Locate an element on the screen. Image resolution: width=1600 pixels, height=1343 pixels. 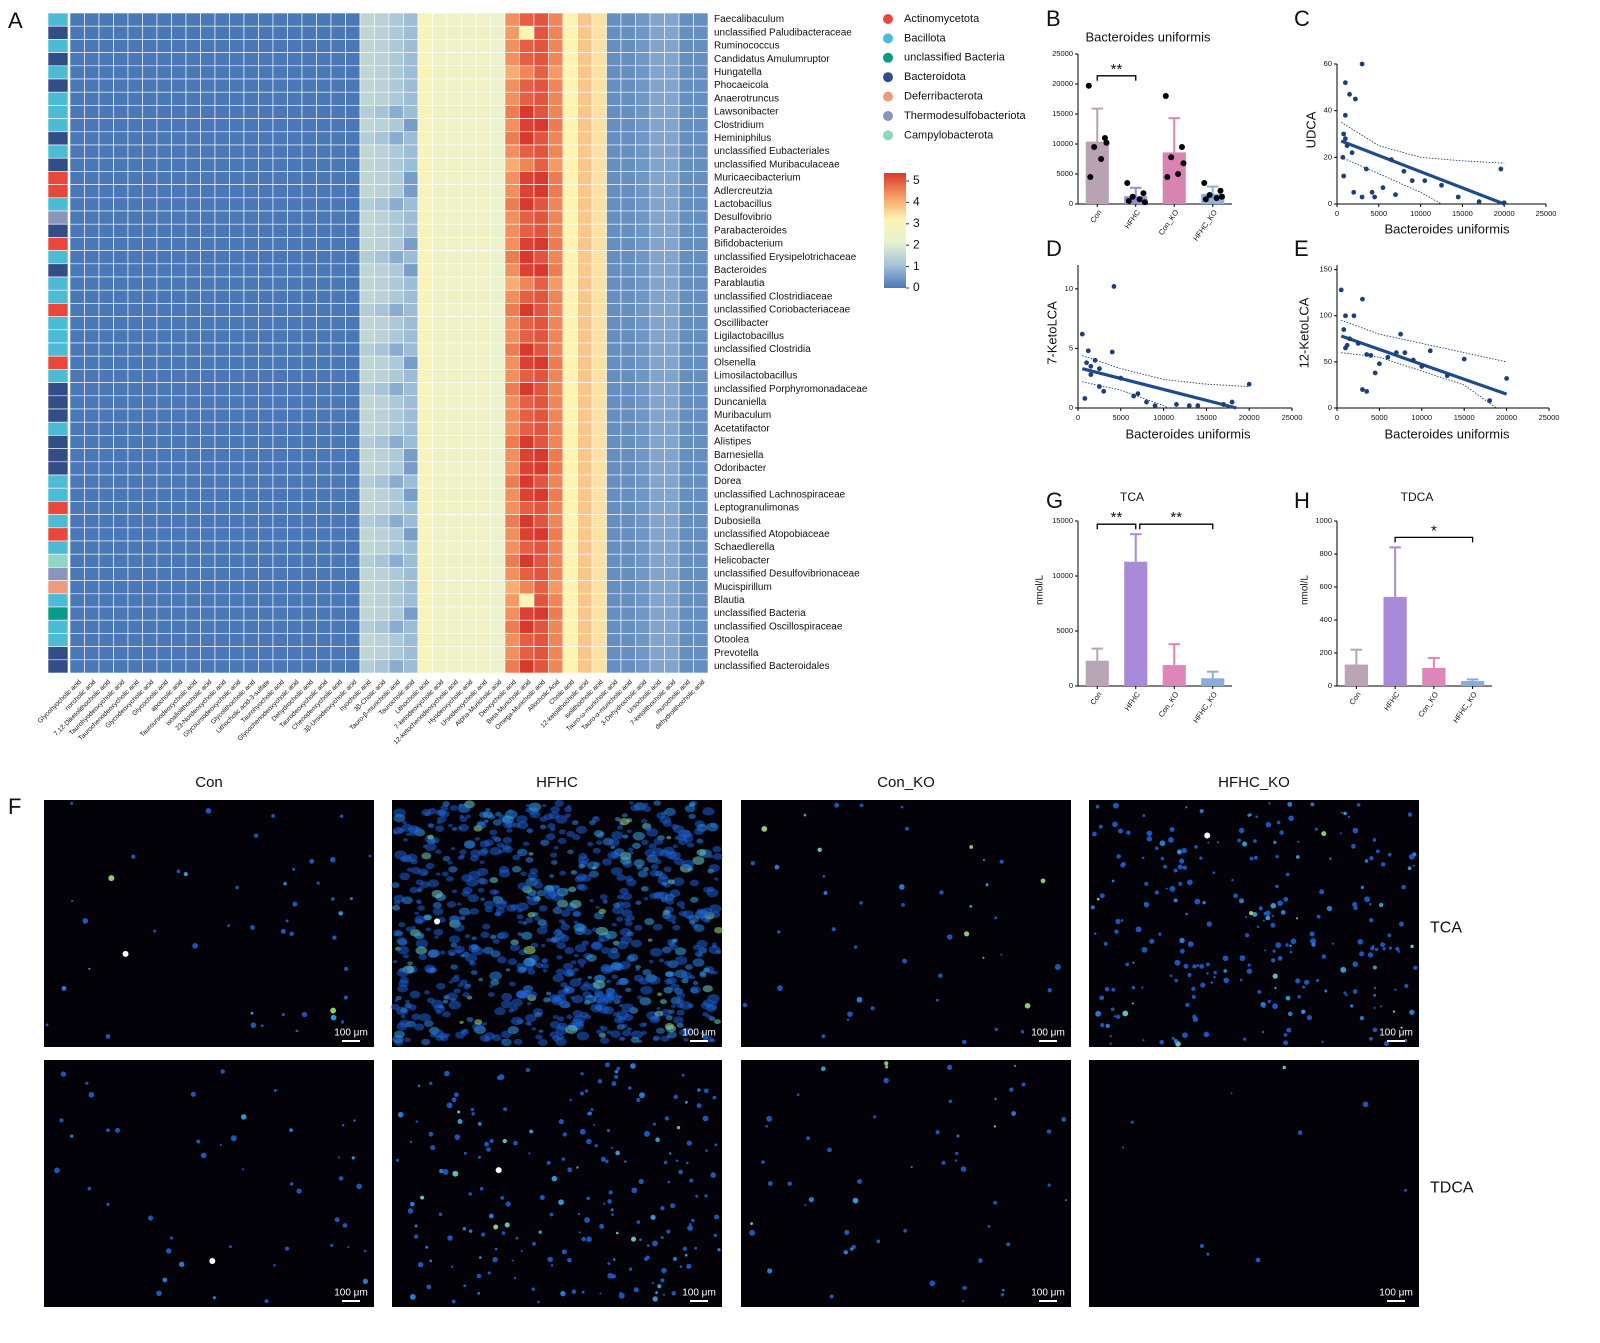
colorbar-tick-label: 1 is located at coordinates (916, 266).